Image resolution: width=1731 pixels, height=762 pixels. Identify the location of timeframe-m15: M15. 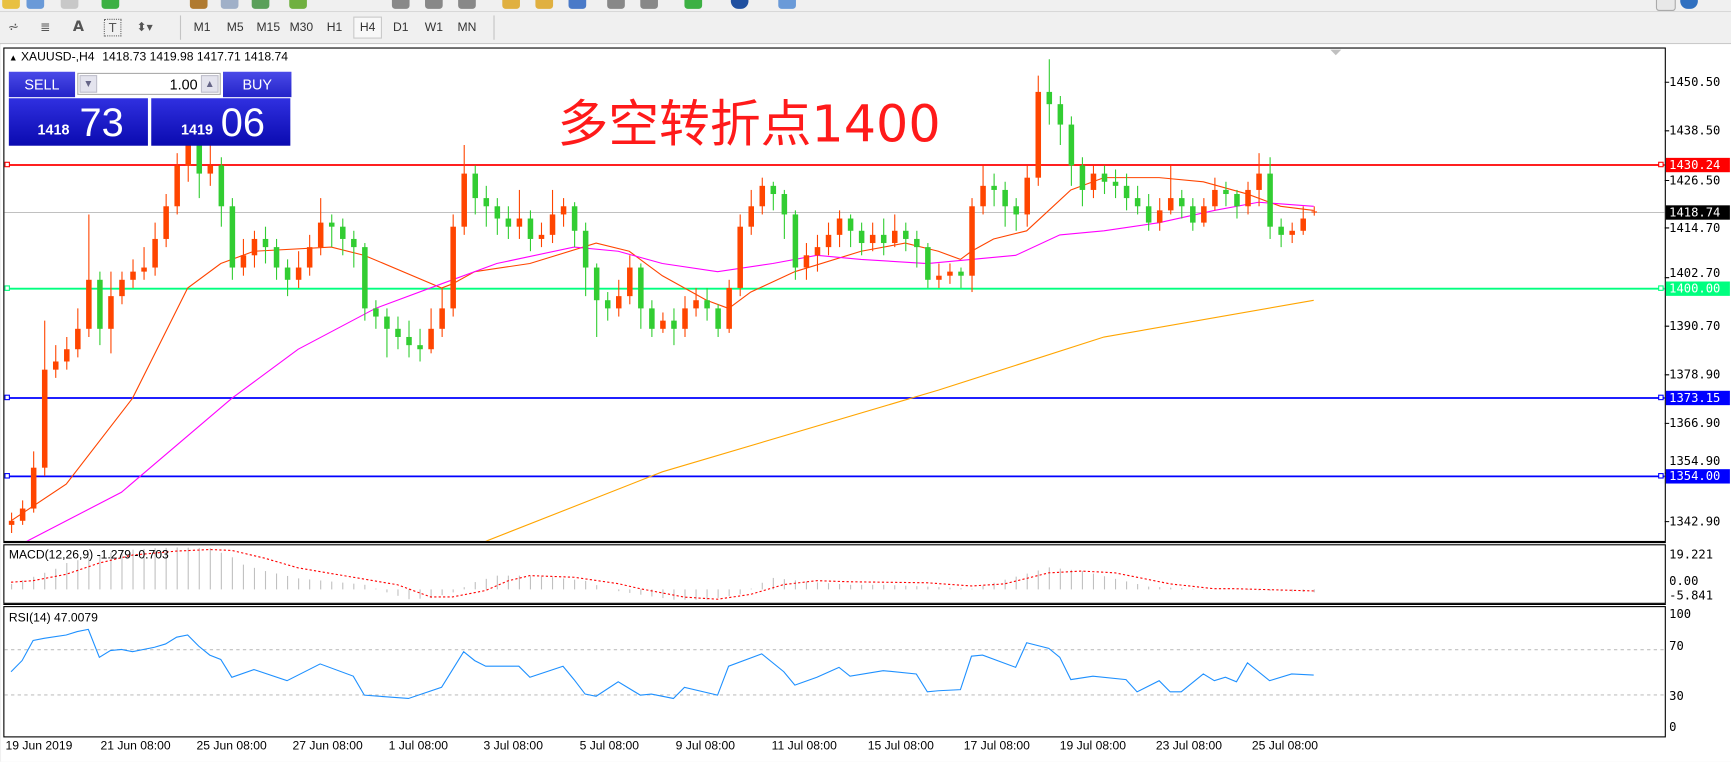
(268, 27).